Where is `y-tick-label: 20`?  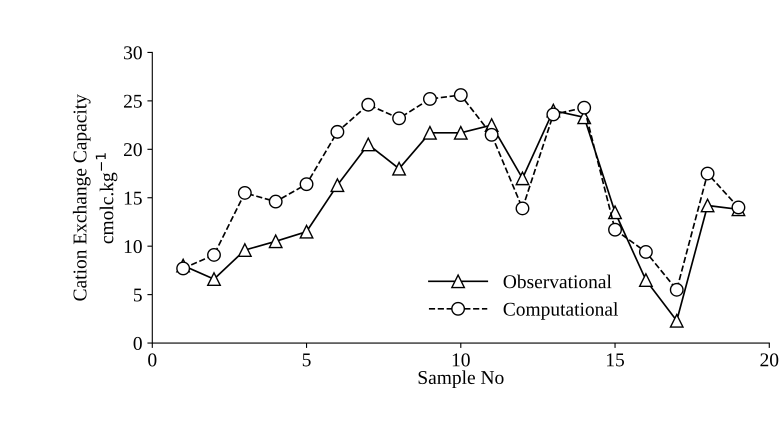
y-tick-label: 20 is located at coordinates (133, 149).